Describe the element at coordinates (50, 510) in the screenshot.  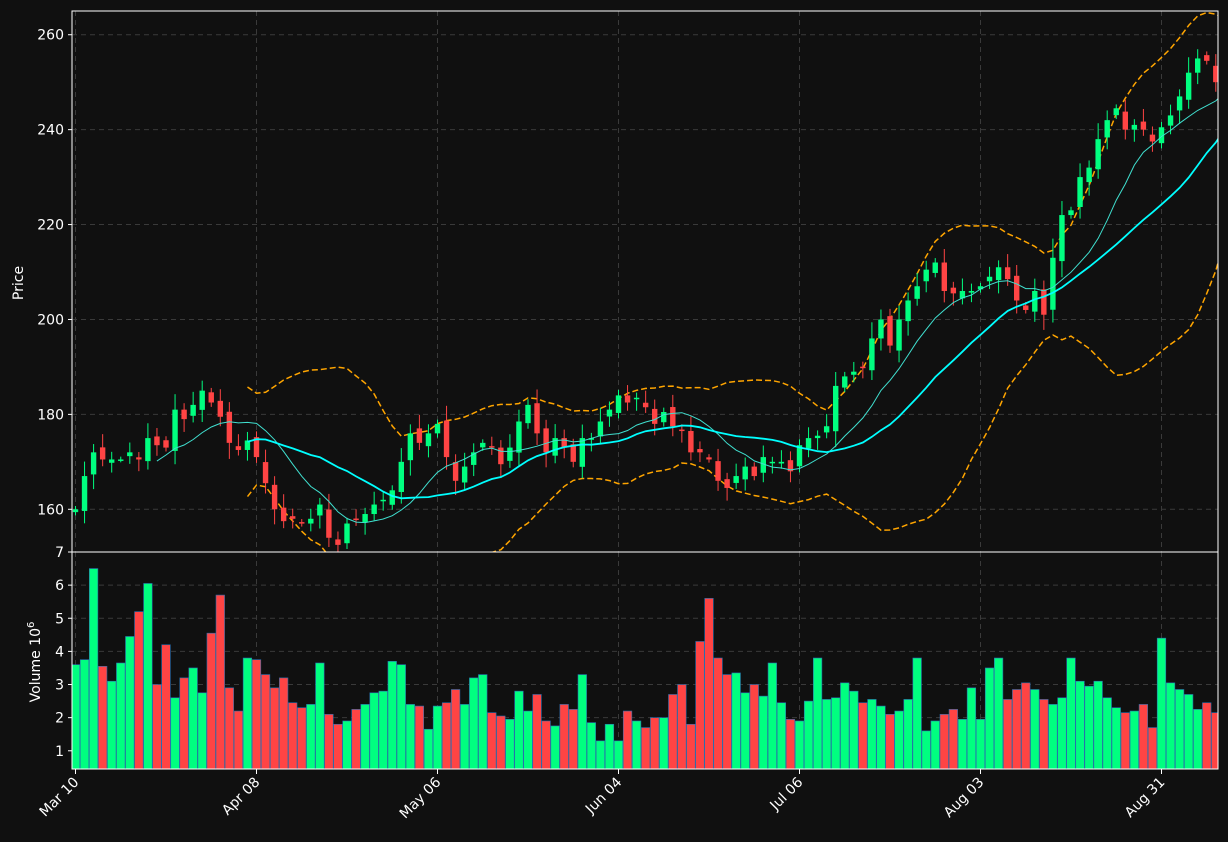
I see `price-y-tick-label: 160` at that location.